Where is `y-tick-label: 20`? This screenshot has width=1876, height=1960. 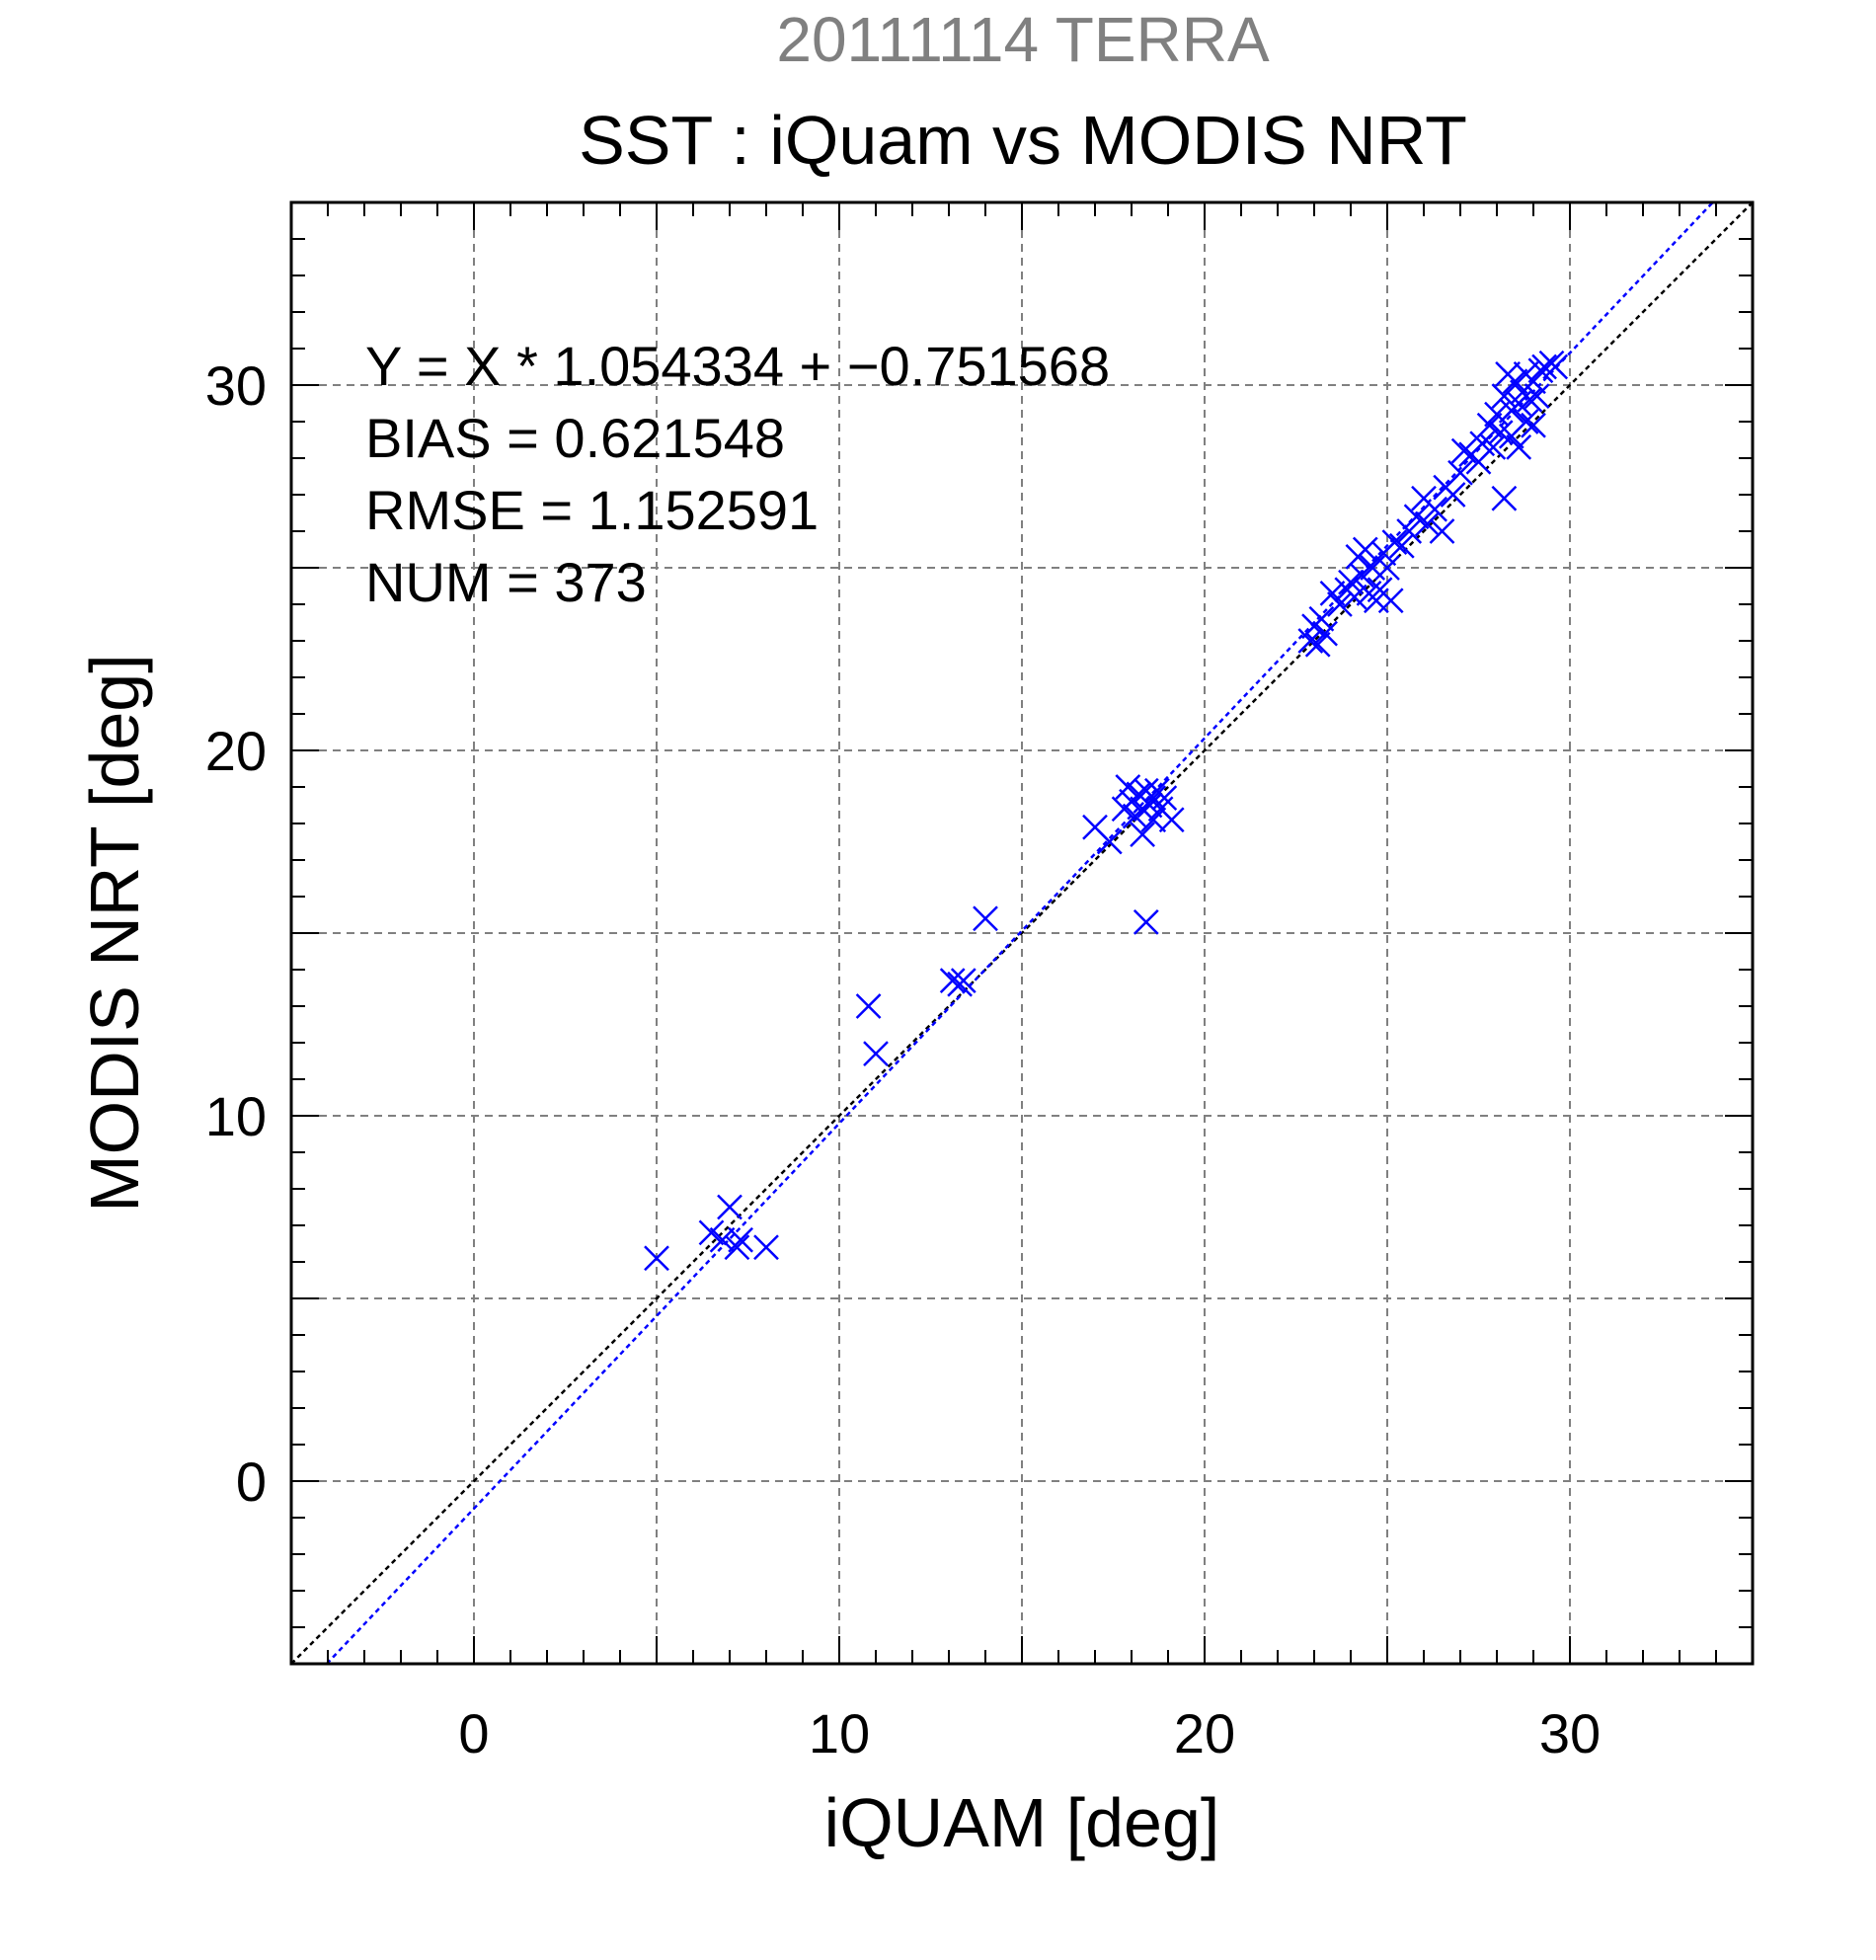 y-tick-label: 20 is located at coordinates (236, 751).